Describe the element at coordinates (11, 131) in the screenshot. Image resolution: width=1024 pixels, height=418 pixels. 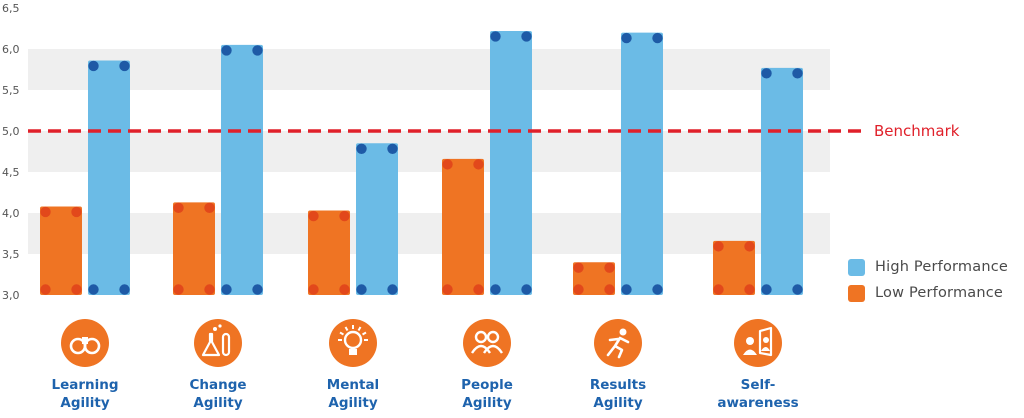
I see `y-tick-label: 5,0` at that location.